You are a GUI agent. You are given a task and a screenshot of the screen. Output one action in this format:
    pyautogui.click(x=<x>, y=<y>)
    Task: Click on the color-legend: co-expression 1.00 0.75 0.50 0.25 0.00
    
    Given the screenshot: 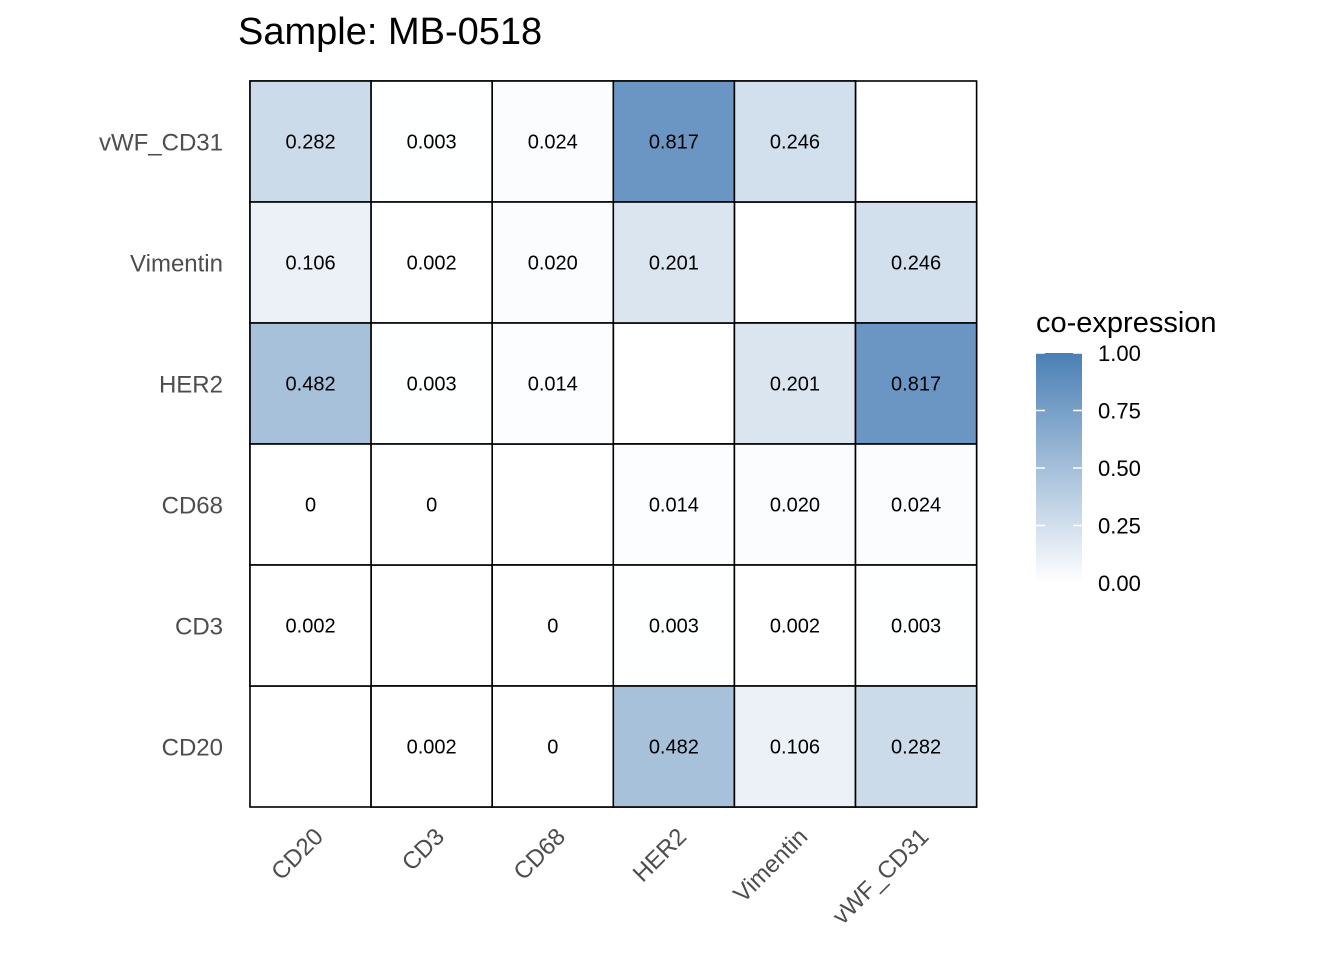 What is the action you would take?
    pyautogui.click(x=1126, y=451)
    